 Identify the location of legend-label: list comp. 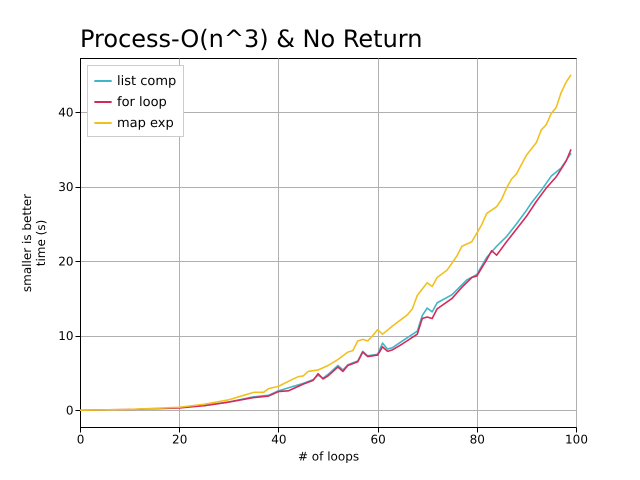
(146, 81).